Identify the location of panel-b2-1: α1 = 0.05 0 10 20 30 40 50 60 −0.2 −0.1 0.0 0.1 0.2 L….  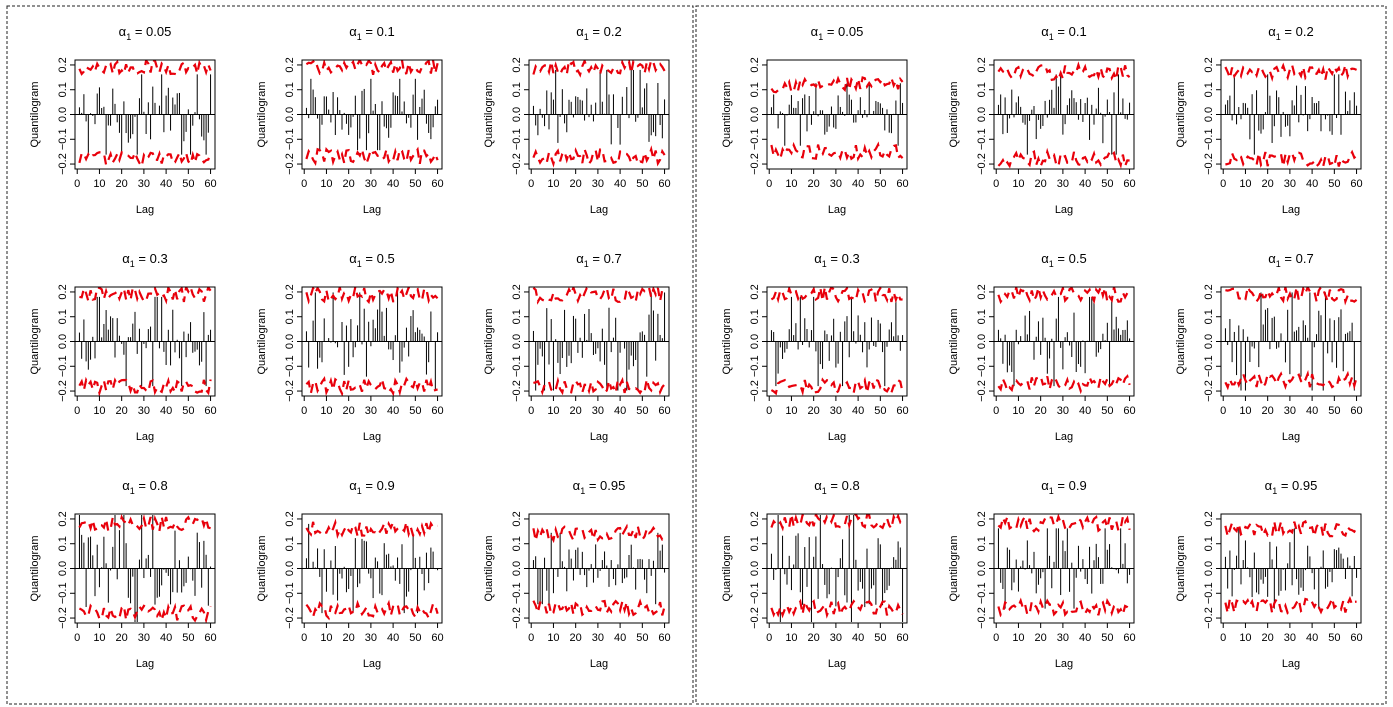
(815, 120).